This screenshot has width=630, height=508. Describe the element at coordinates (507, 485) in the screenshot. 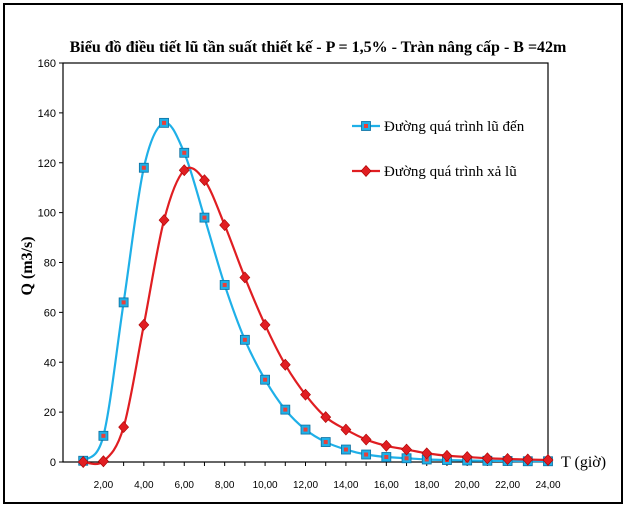

I see `x-tick-label: 22,00` at that location.